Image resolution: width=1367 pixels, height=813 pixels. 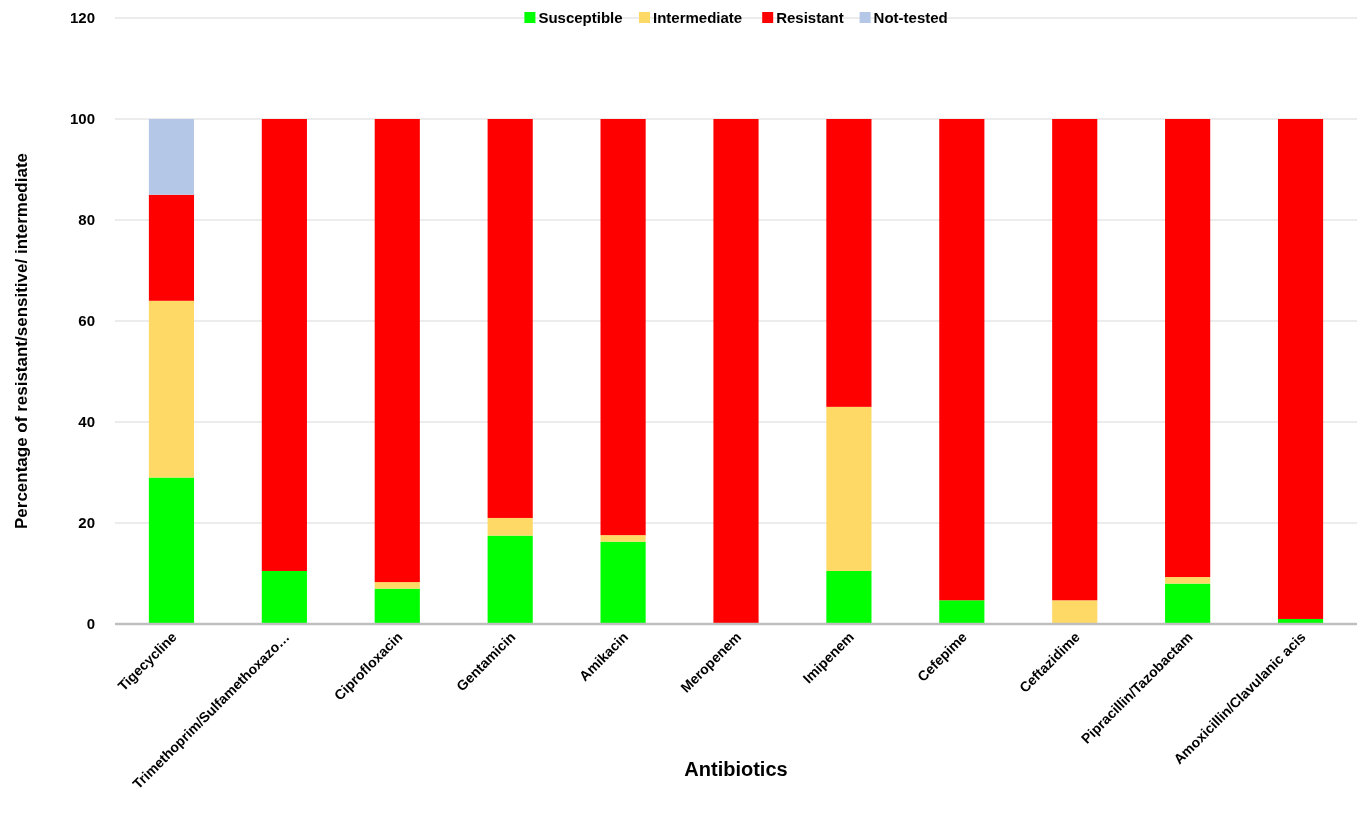 What do you see at coordinates (82, 119) in the screenshot?
I see `y-tick-label: 100` at bounding box center [82, 119].